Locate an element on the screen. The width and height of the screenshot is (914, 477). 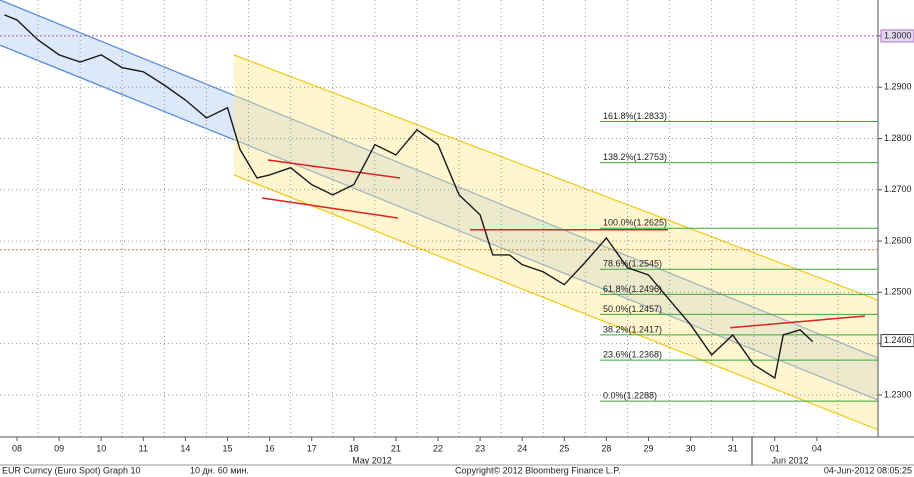
fib-label: 78.6%(1.2545) is located at coordinates (632, 264).